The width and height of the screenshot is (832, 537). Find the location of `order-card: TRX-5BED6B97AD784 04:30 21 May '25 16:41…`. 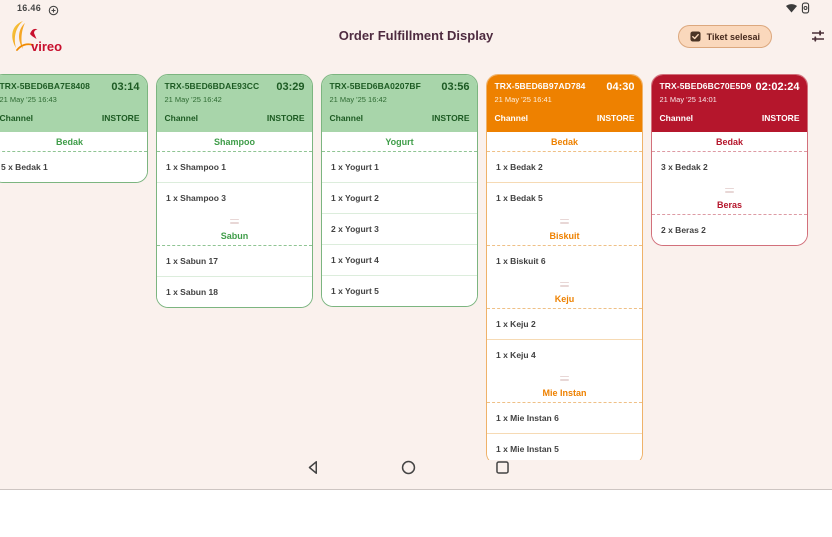

order-card: TRX-5BED6B97AD784 04:30 21 May '25 16:41… is located at coordinates (564, 267).